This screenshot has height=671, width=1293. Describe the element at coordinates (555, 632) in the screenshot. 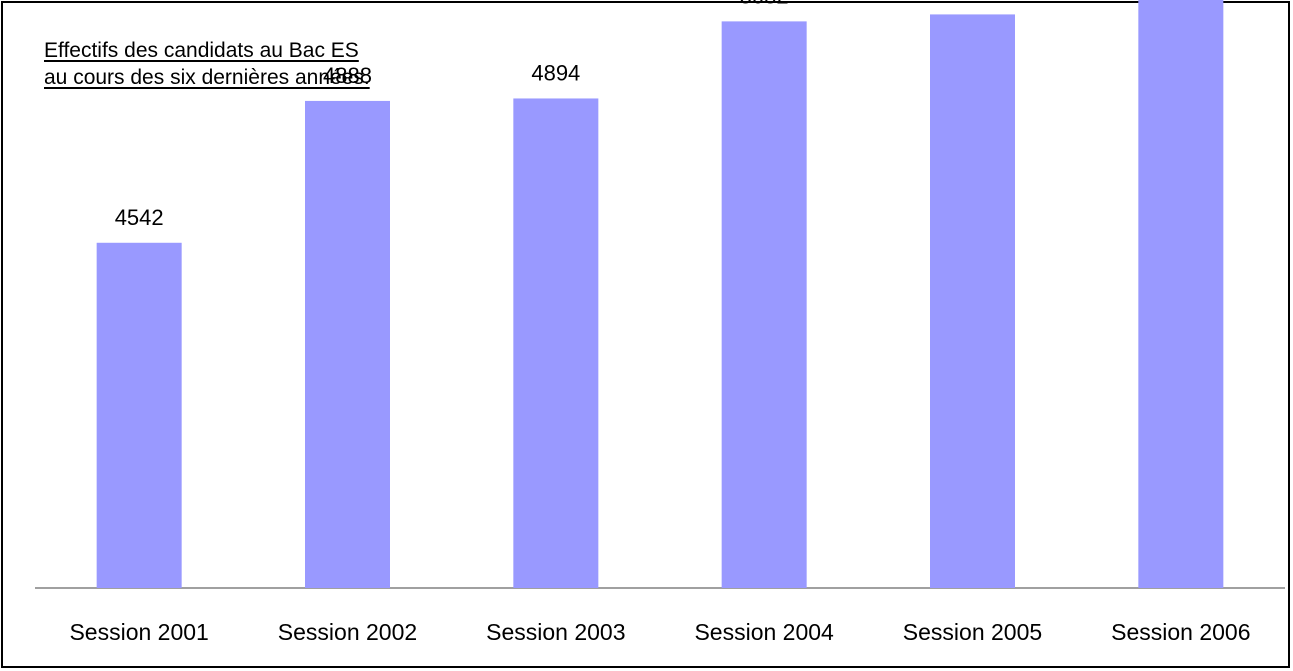

I see `category-label-3: Session 2003` at that location.